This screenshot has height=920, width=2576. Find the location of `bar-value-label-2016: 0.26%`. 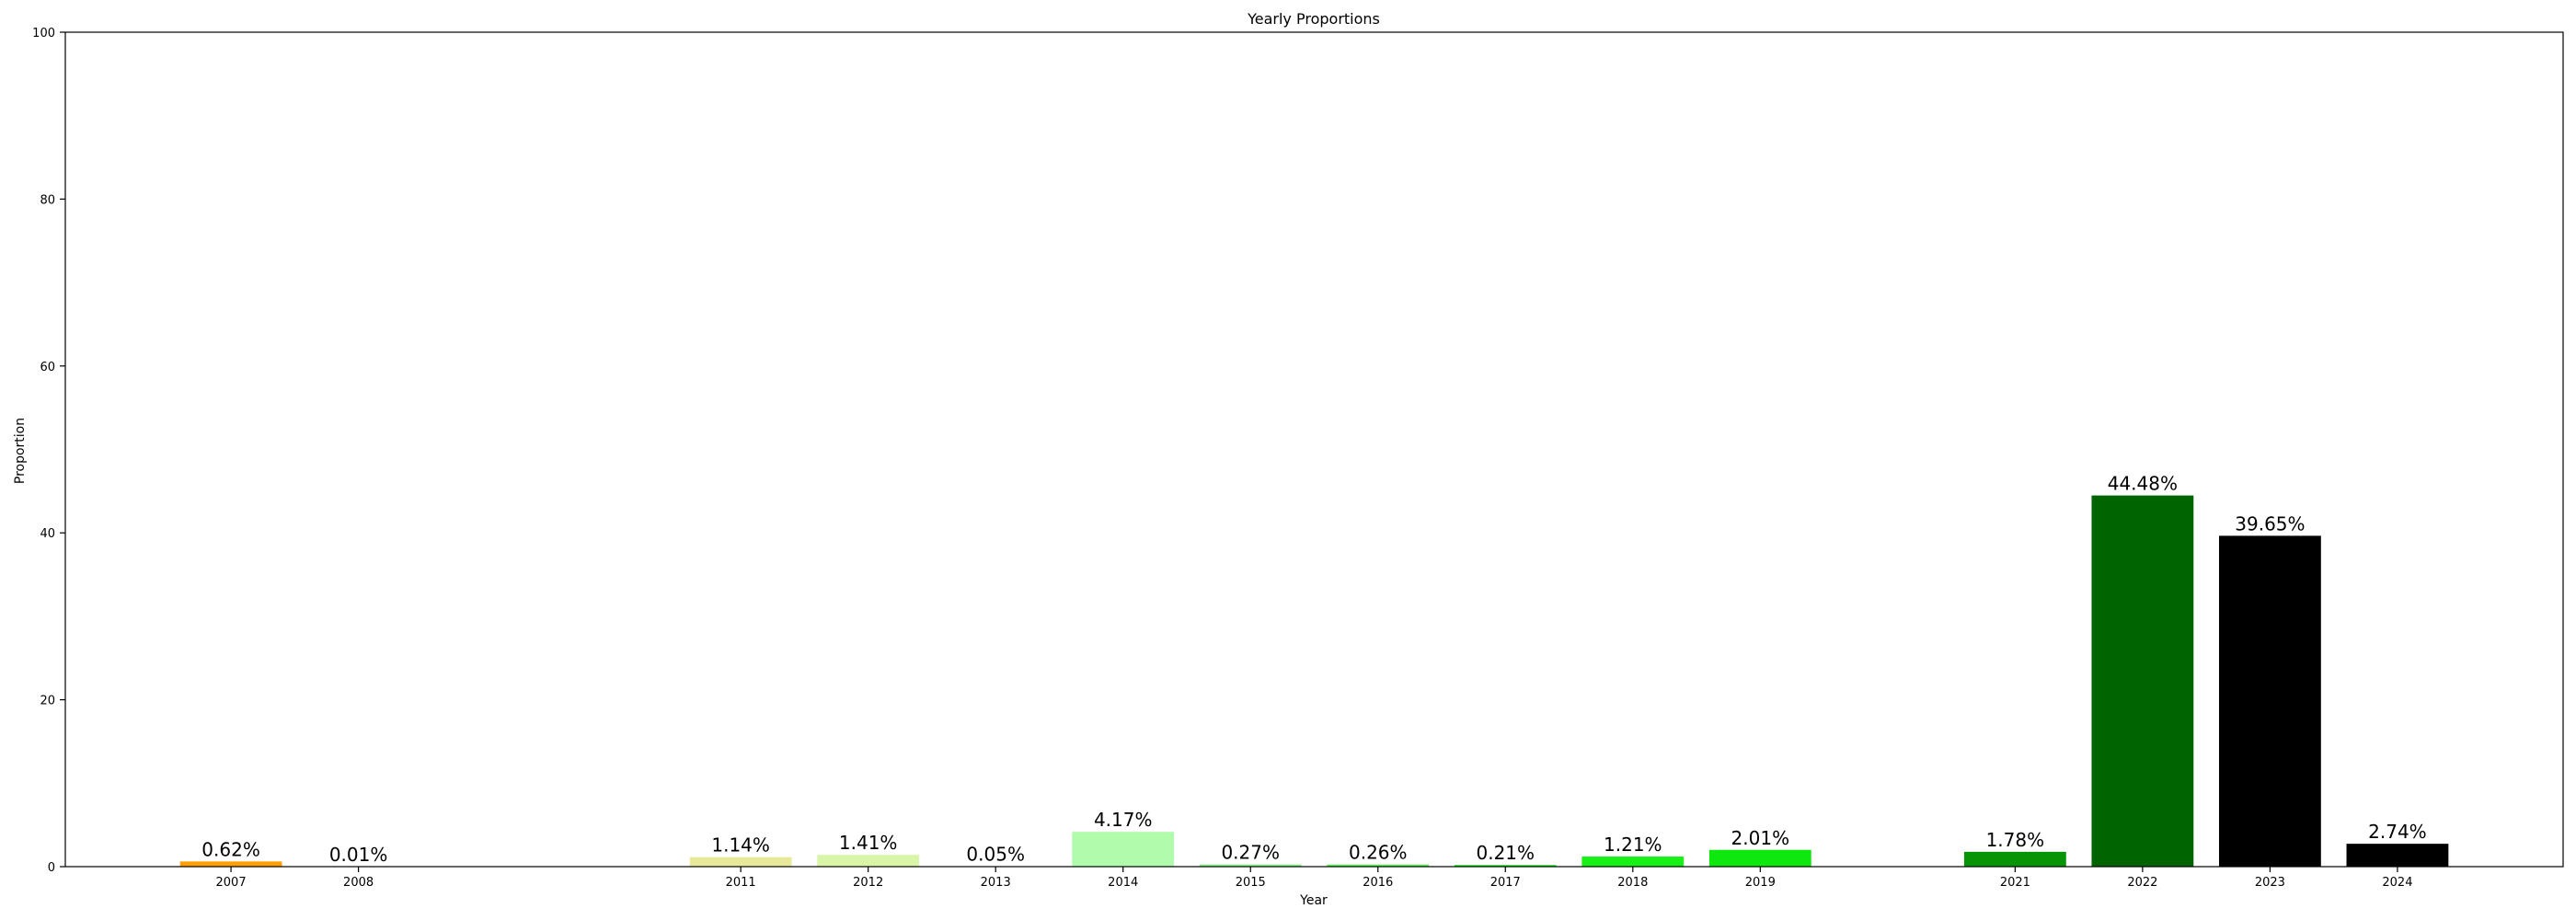

bar-value-label-2016: 0.26% is located at coordinates (1378, 853).